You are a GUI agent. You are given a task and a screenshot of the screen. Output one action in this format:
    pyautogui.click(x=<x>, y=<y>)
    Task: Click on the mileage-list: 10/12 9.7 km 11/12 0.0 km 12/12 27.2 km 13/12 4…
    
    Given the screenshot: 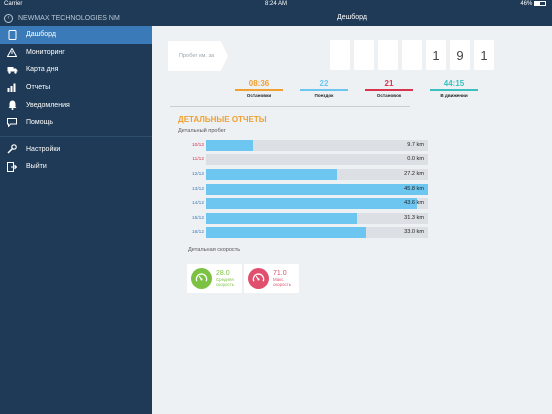 What is the action you would take?
    pyautogui.click(x=304, y=189)
    